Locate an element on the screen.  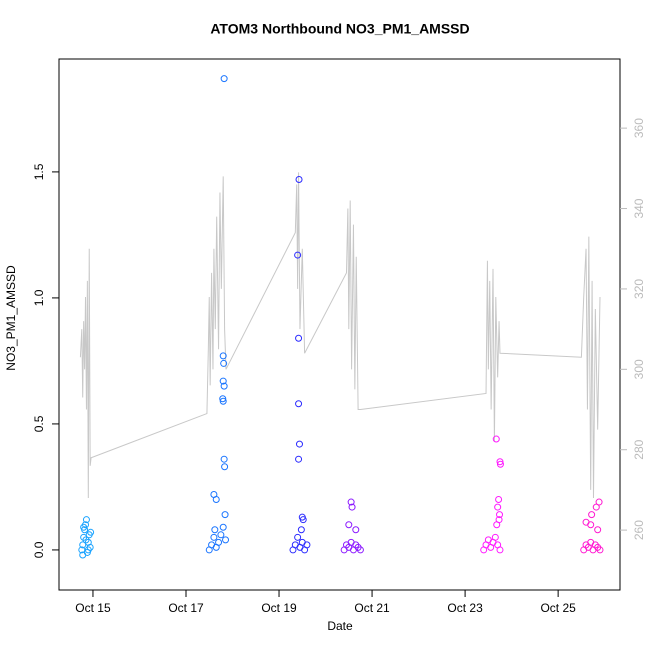
y2-tick-label: 360 is located at coordinates (639, 128).